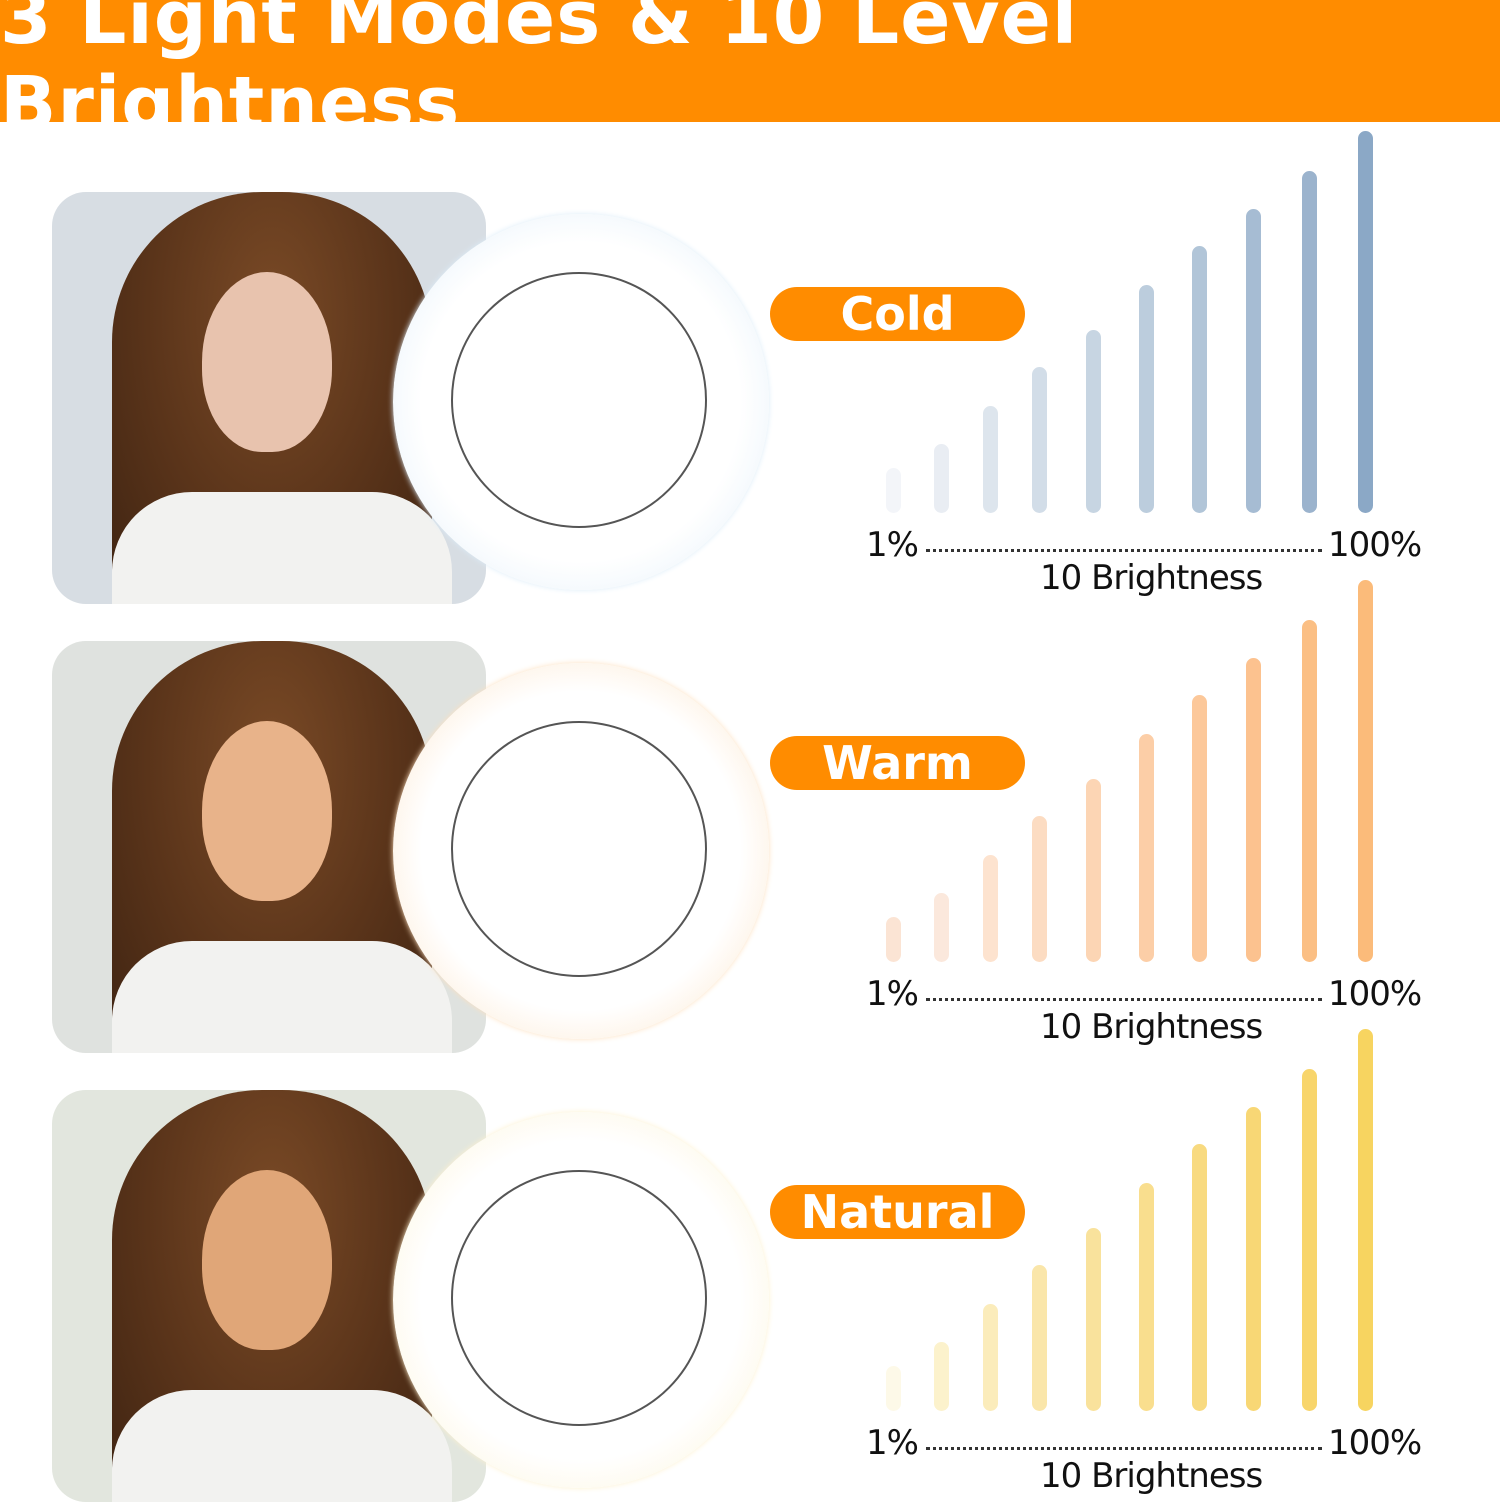 This screenshot has height=1502, width=1500. I want to click on mode-name: Warm, so click(897, 763).